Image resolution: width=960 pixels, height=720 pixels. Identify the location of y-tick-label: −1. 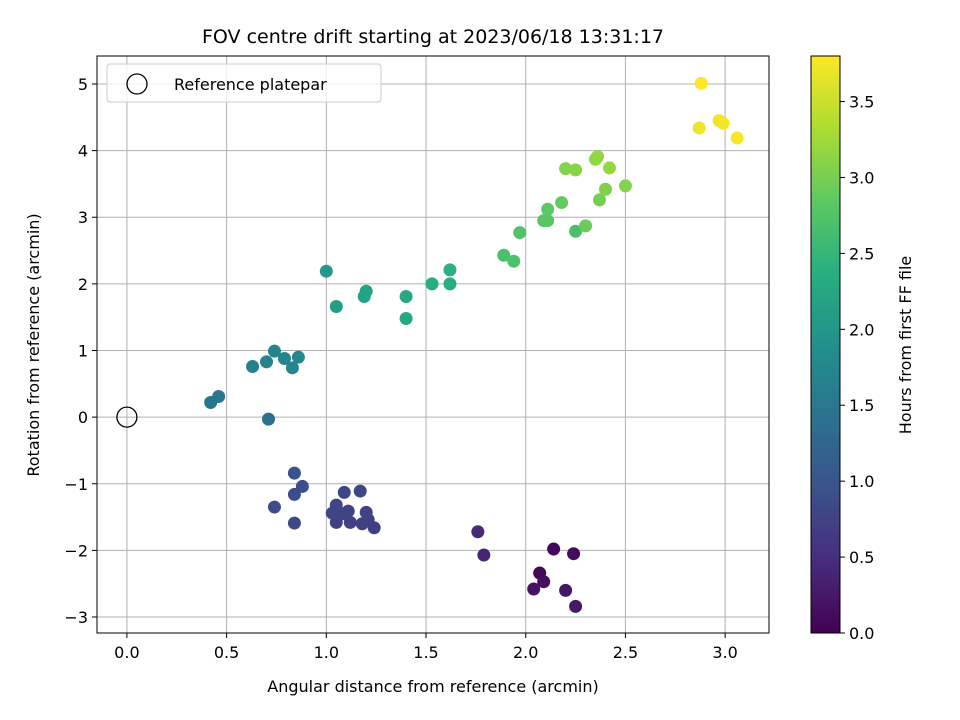
(76, 484).